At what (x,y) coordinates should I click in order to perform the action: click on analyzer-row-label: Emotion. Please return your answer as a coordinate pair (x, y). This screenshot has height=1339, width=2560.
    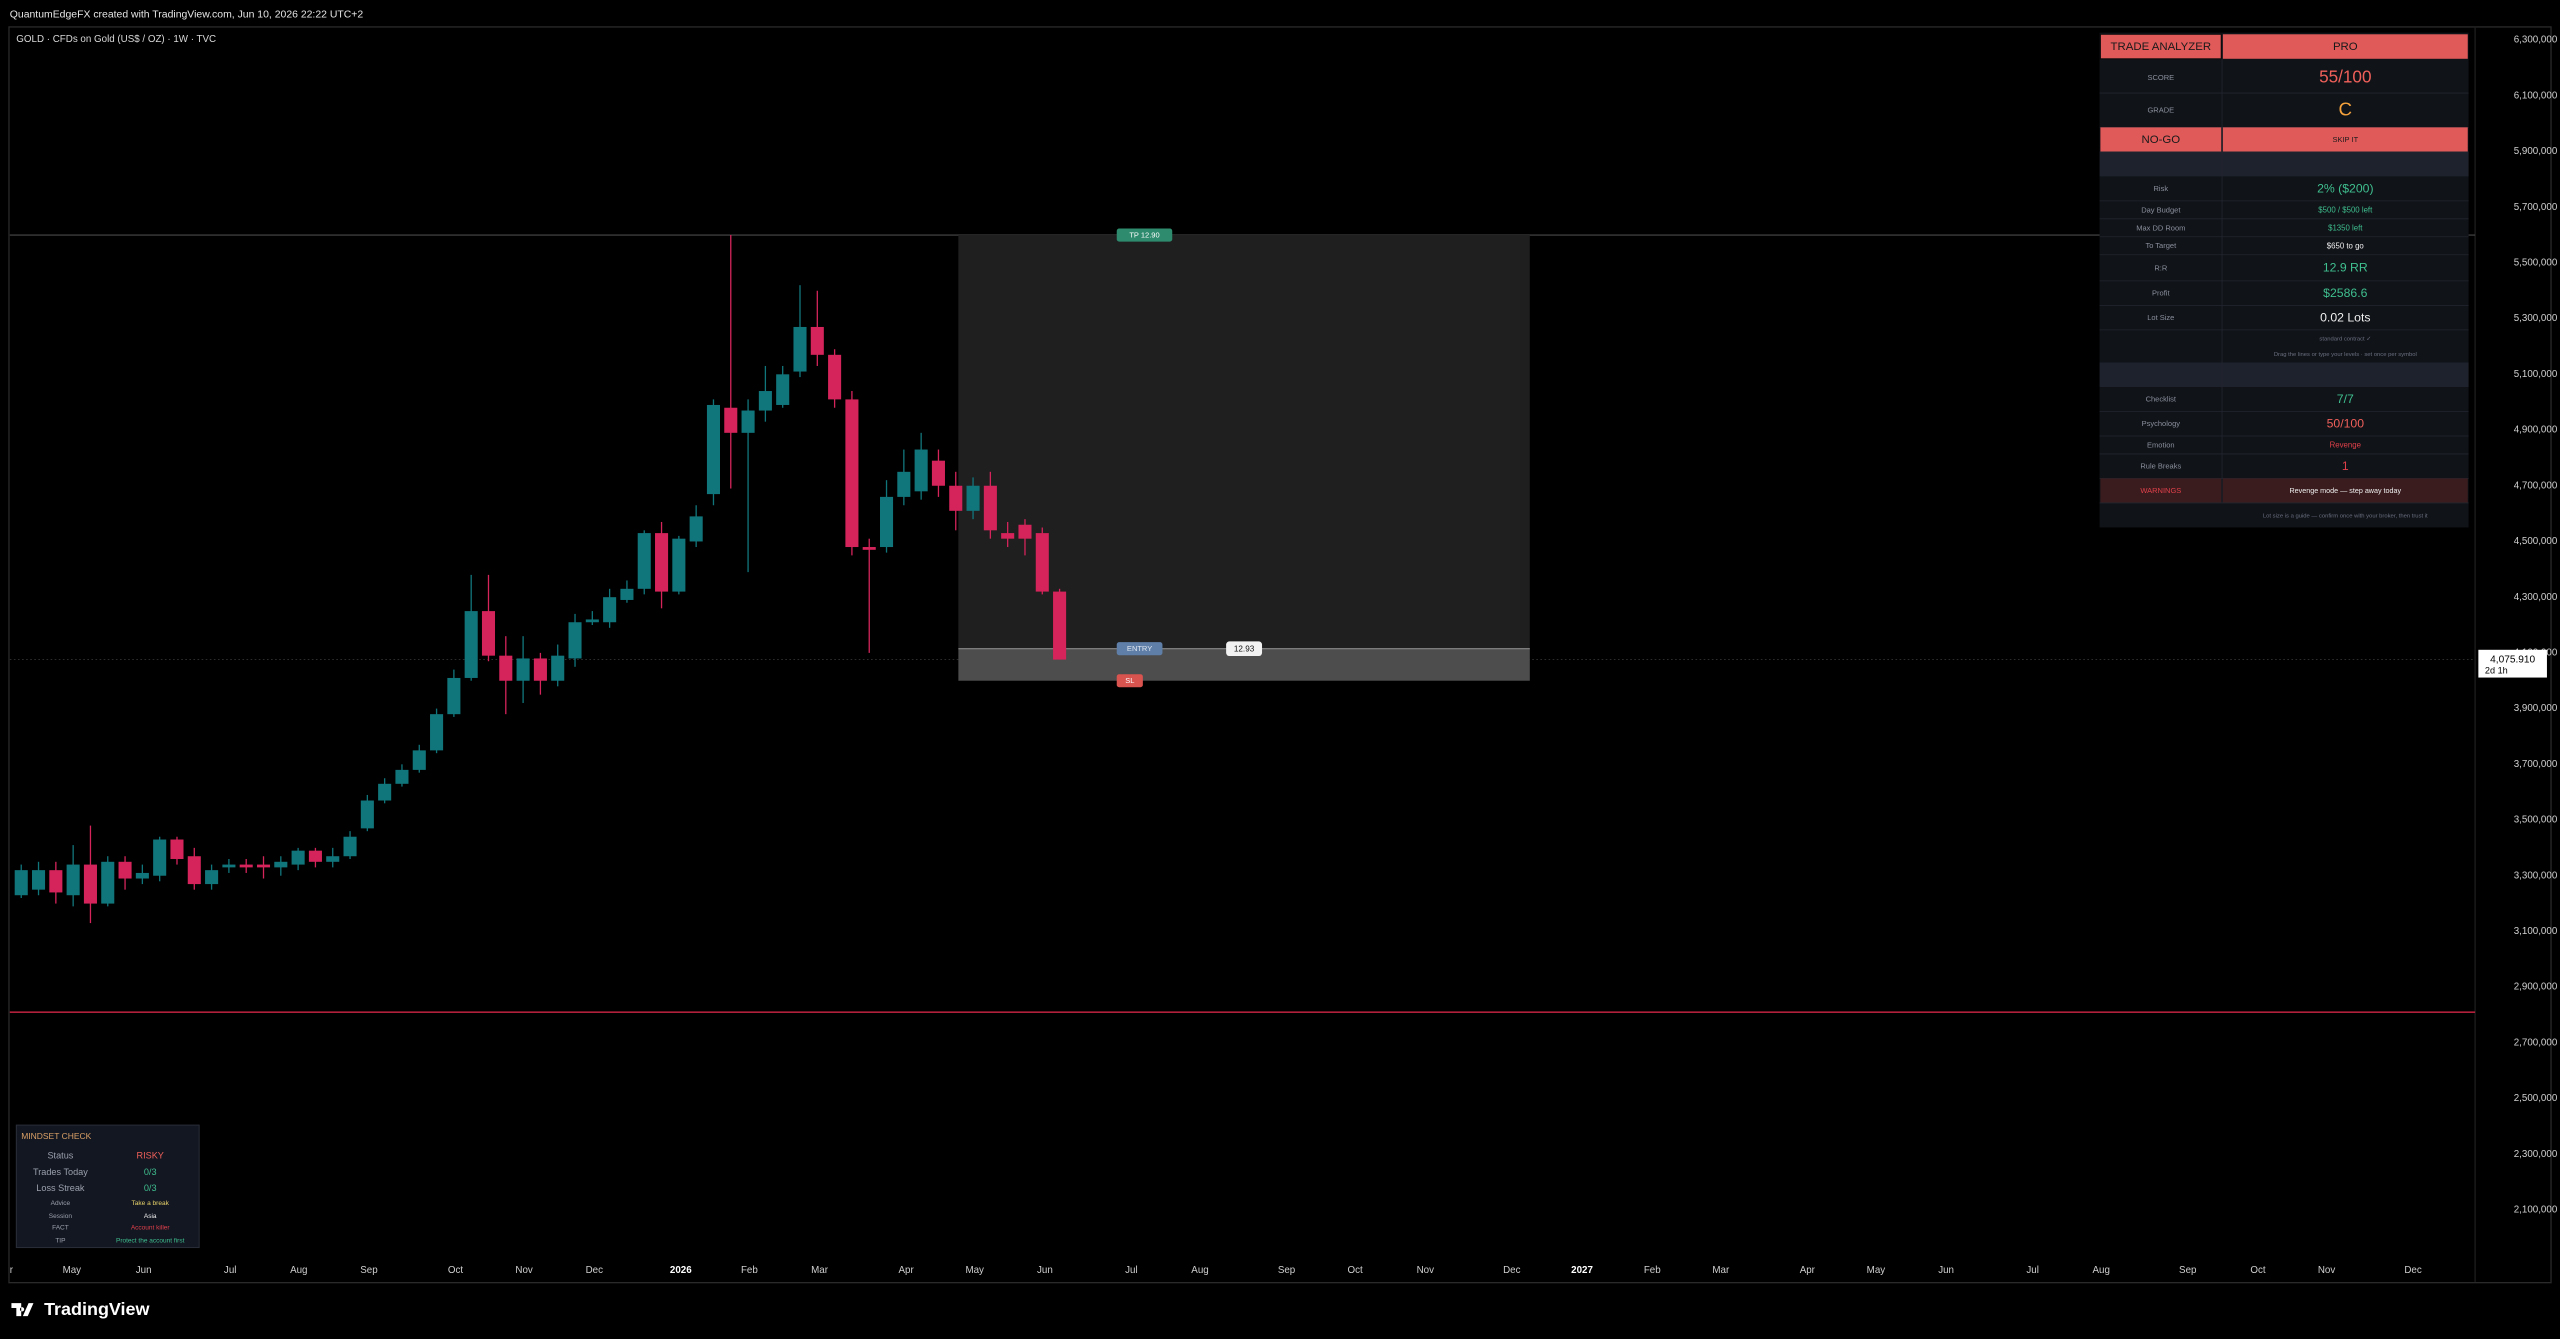
    Looking at the image, I should click on (2161, 444).